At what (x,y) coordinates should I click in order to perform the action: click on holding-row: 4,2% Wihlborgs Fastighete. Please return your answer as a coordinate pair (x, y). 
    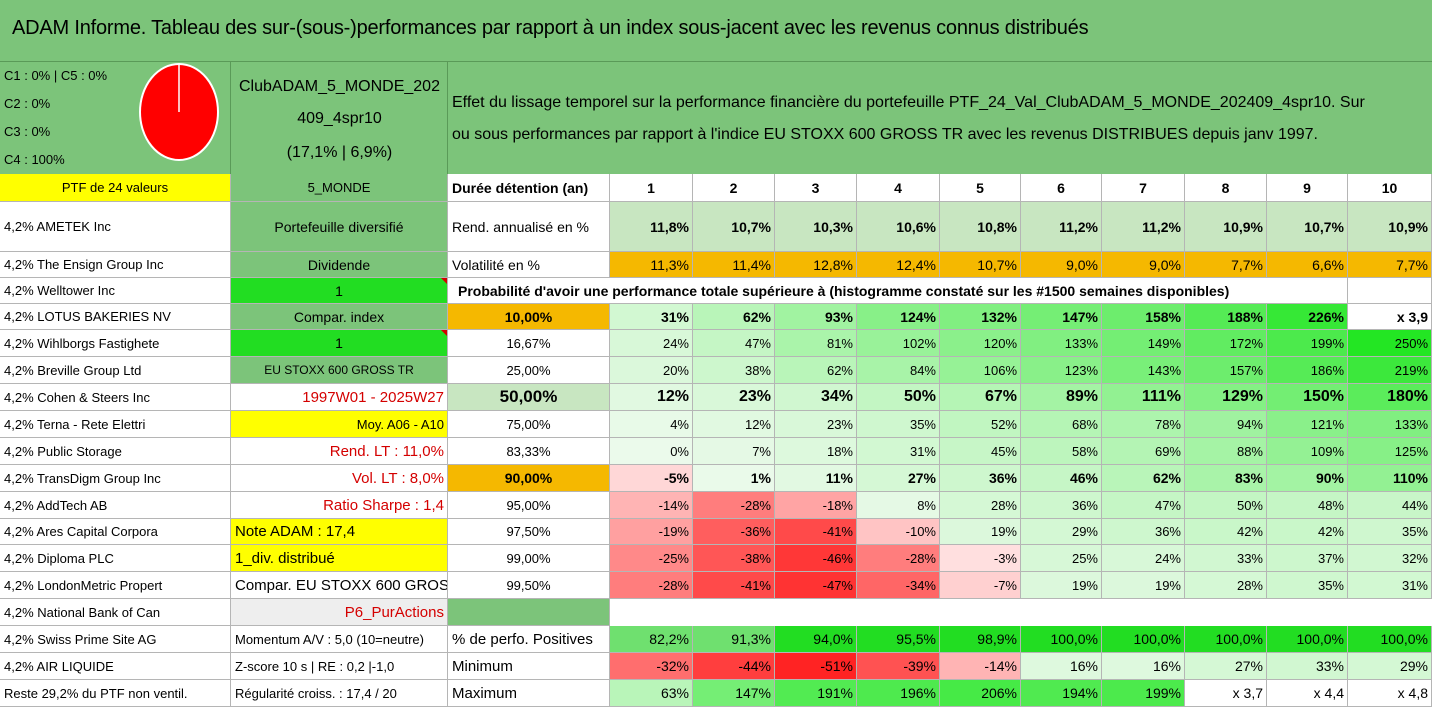
    Looking at the image, I should click on (115, 343).